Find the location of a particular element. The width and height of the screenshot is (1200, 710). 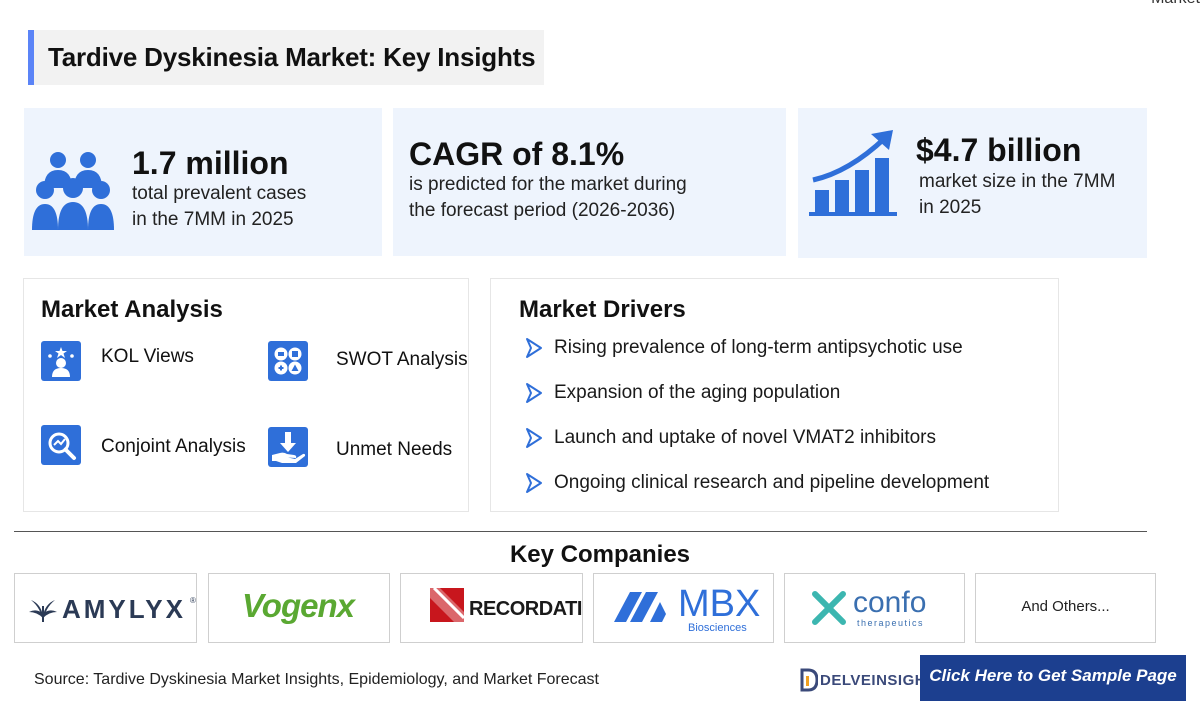

driver-text: Expansion of the aging population is located at coordinates (697, 392).